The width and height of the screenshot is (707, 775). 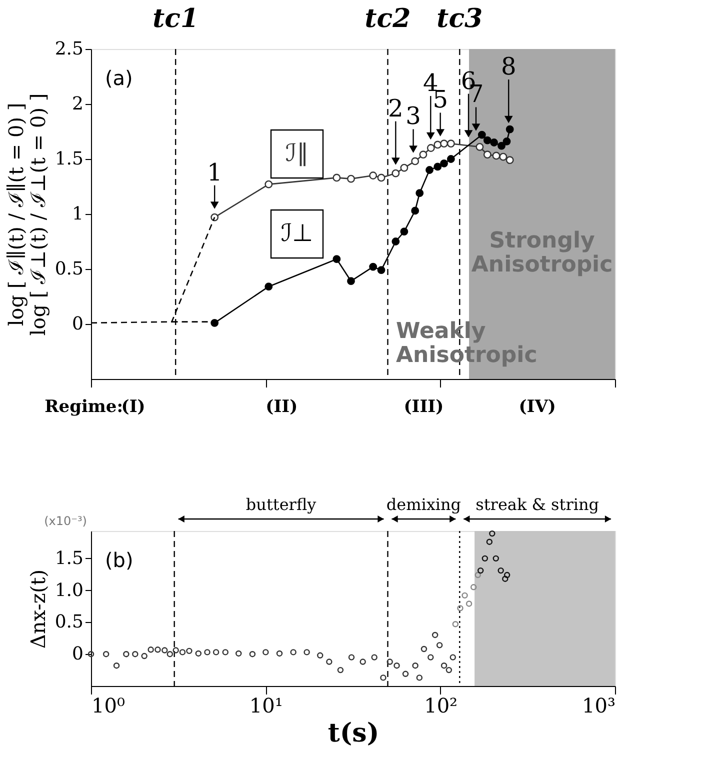 What do you see at coordinates (441, 706) in the screenshot?
I see `x-tick-label: 10²` at bounding box center [441, 706].